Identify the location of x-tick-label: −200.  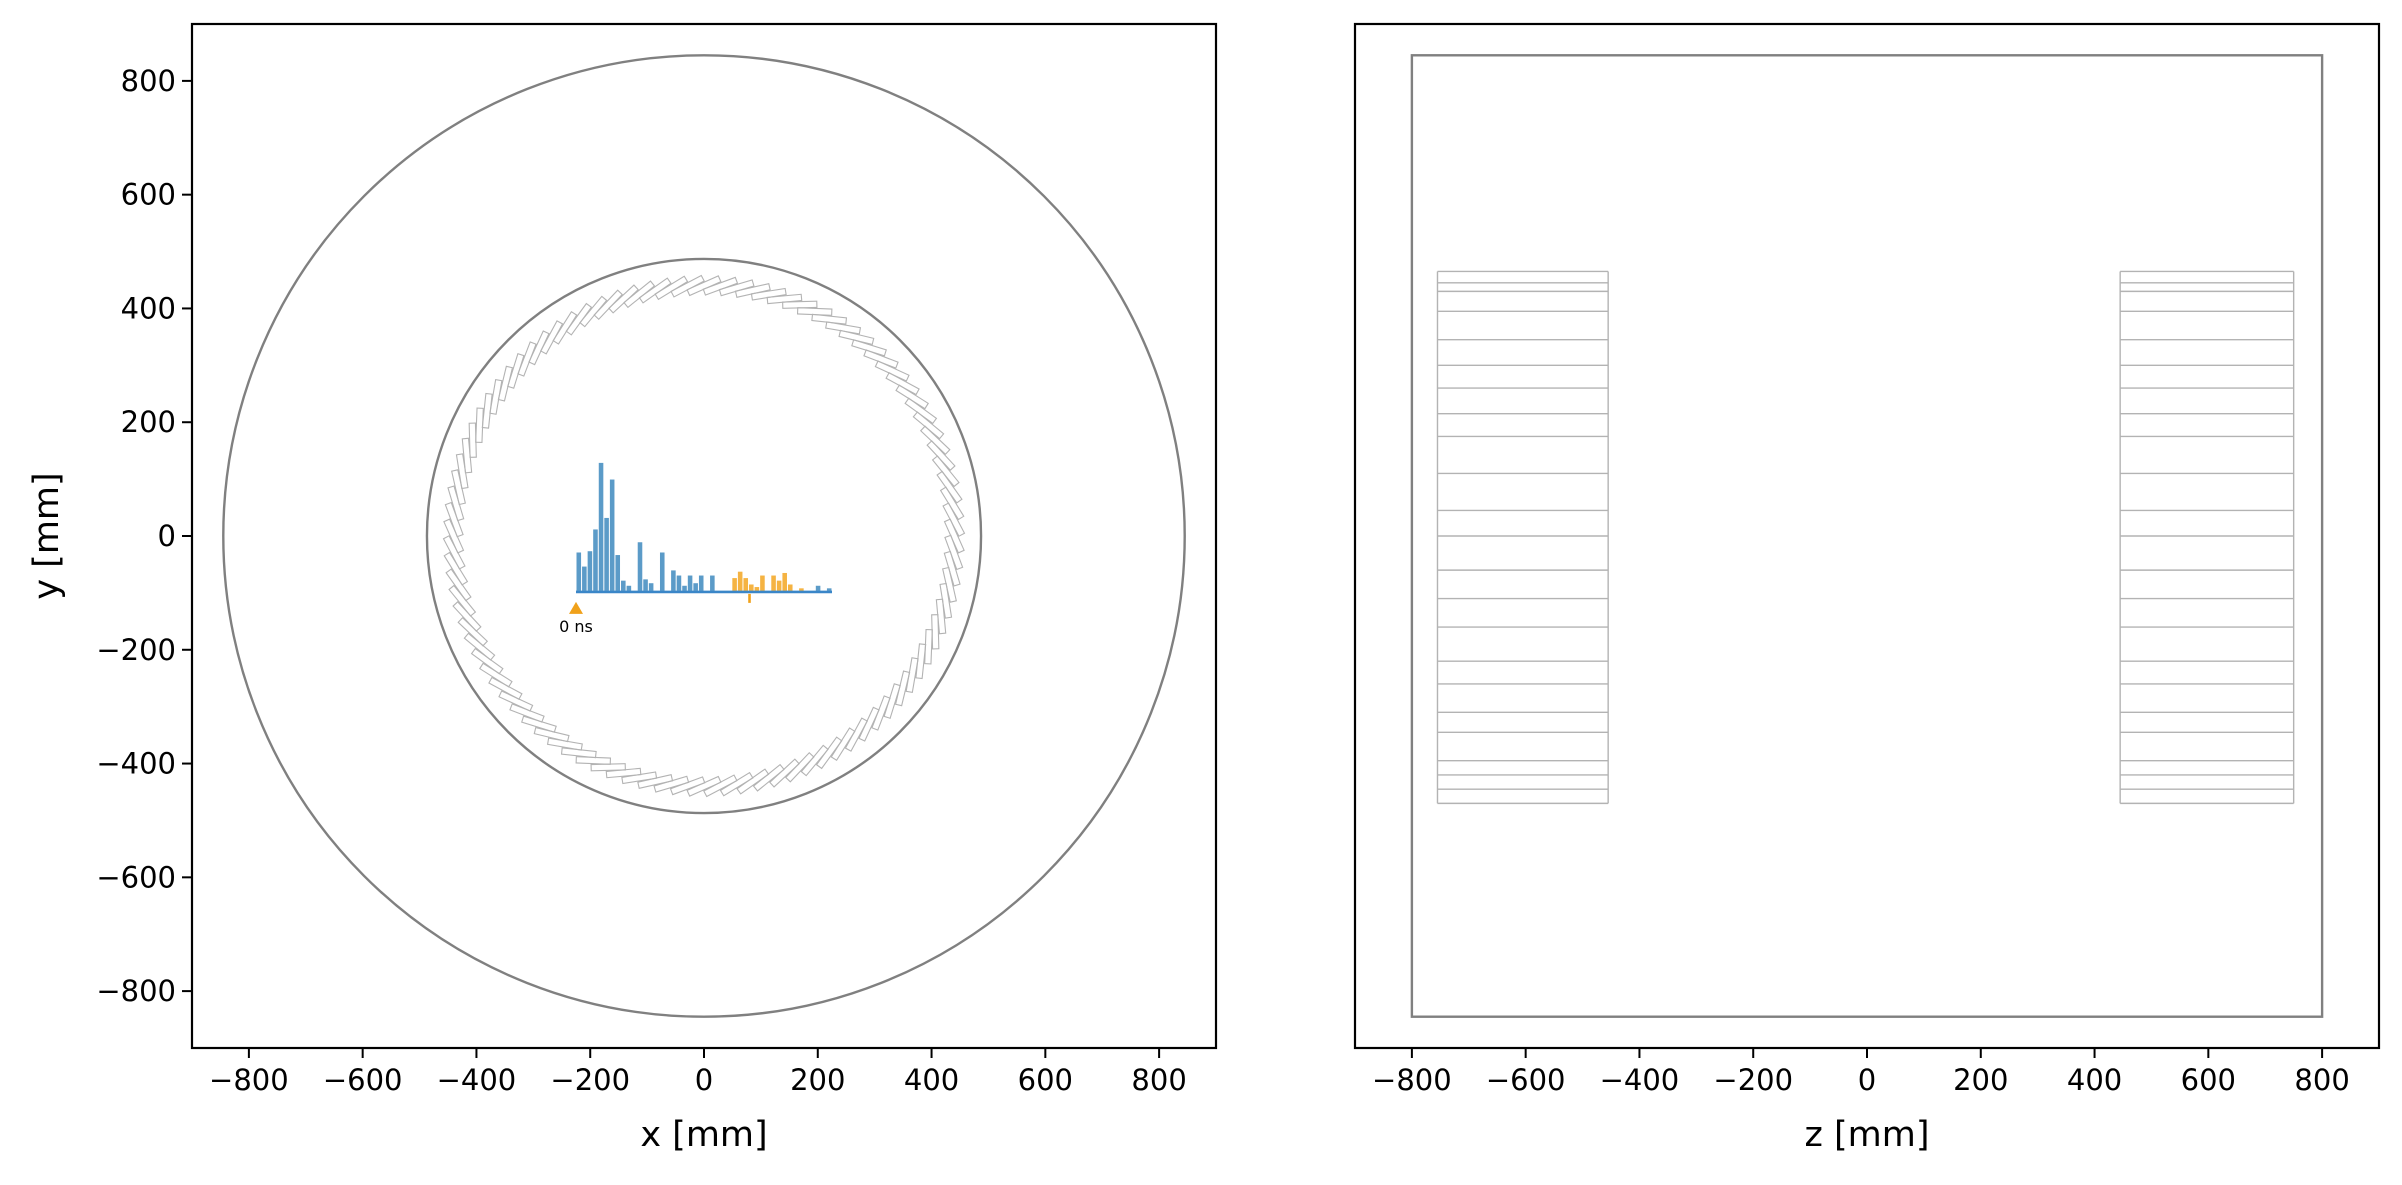
(1753, 1080).